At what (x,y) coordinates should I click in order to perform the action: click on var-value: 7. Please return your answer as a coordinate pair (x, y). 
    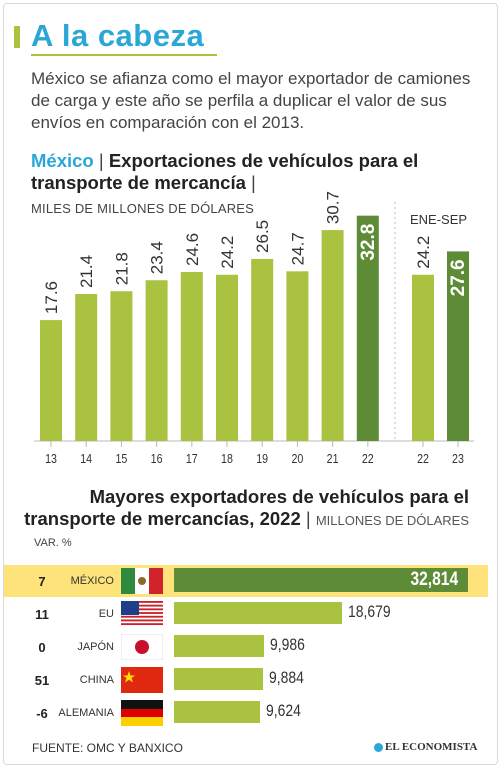
    Looking at the image, I should click on (42, 581).